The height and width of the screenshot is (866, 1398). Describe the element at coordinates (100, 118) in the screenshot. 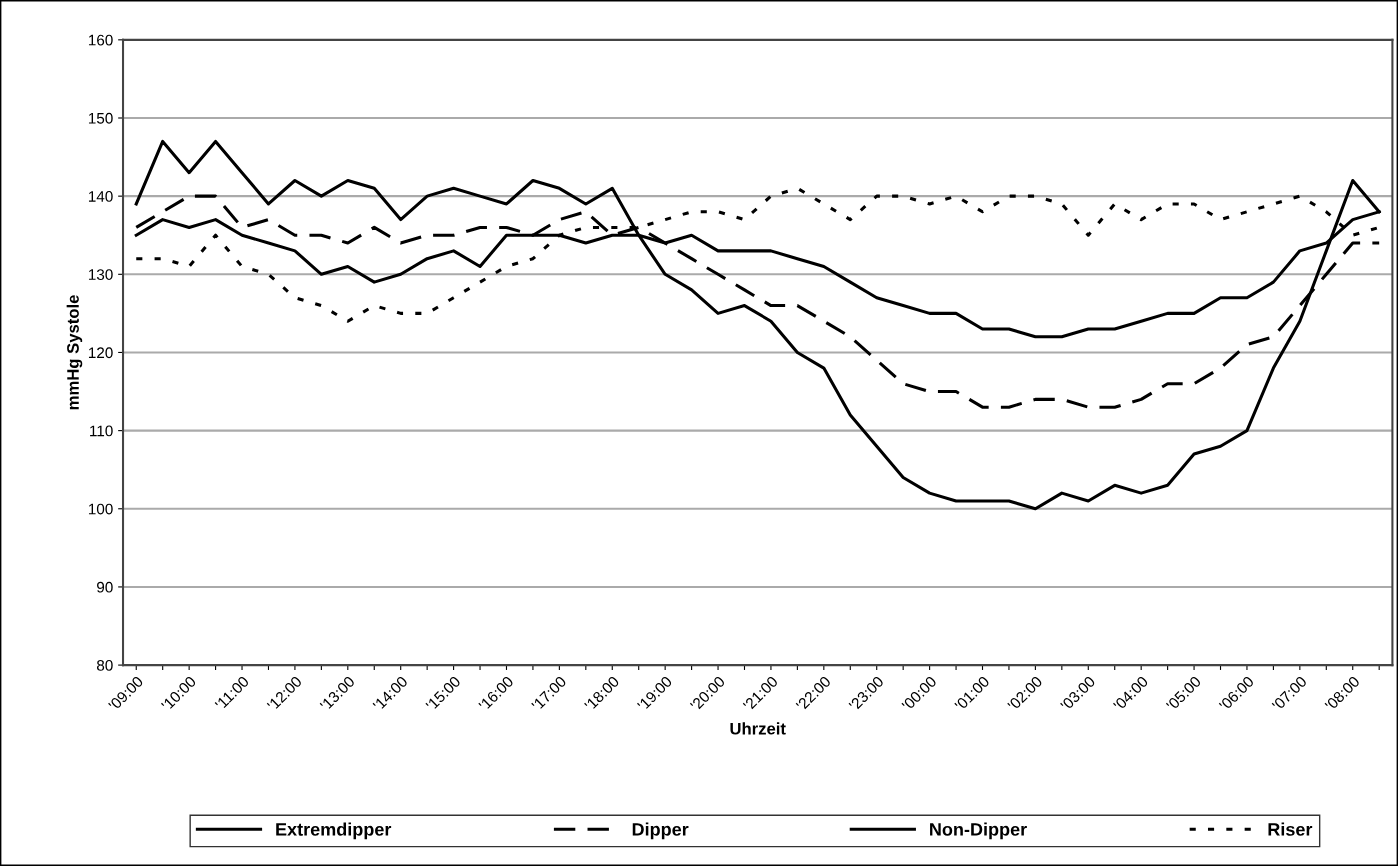

I see `y-tick-label: 150` at that location.